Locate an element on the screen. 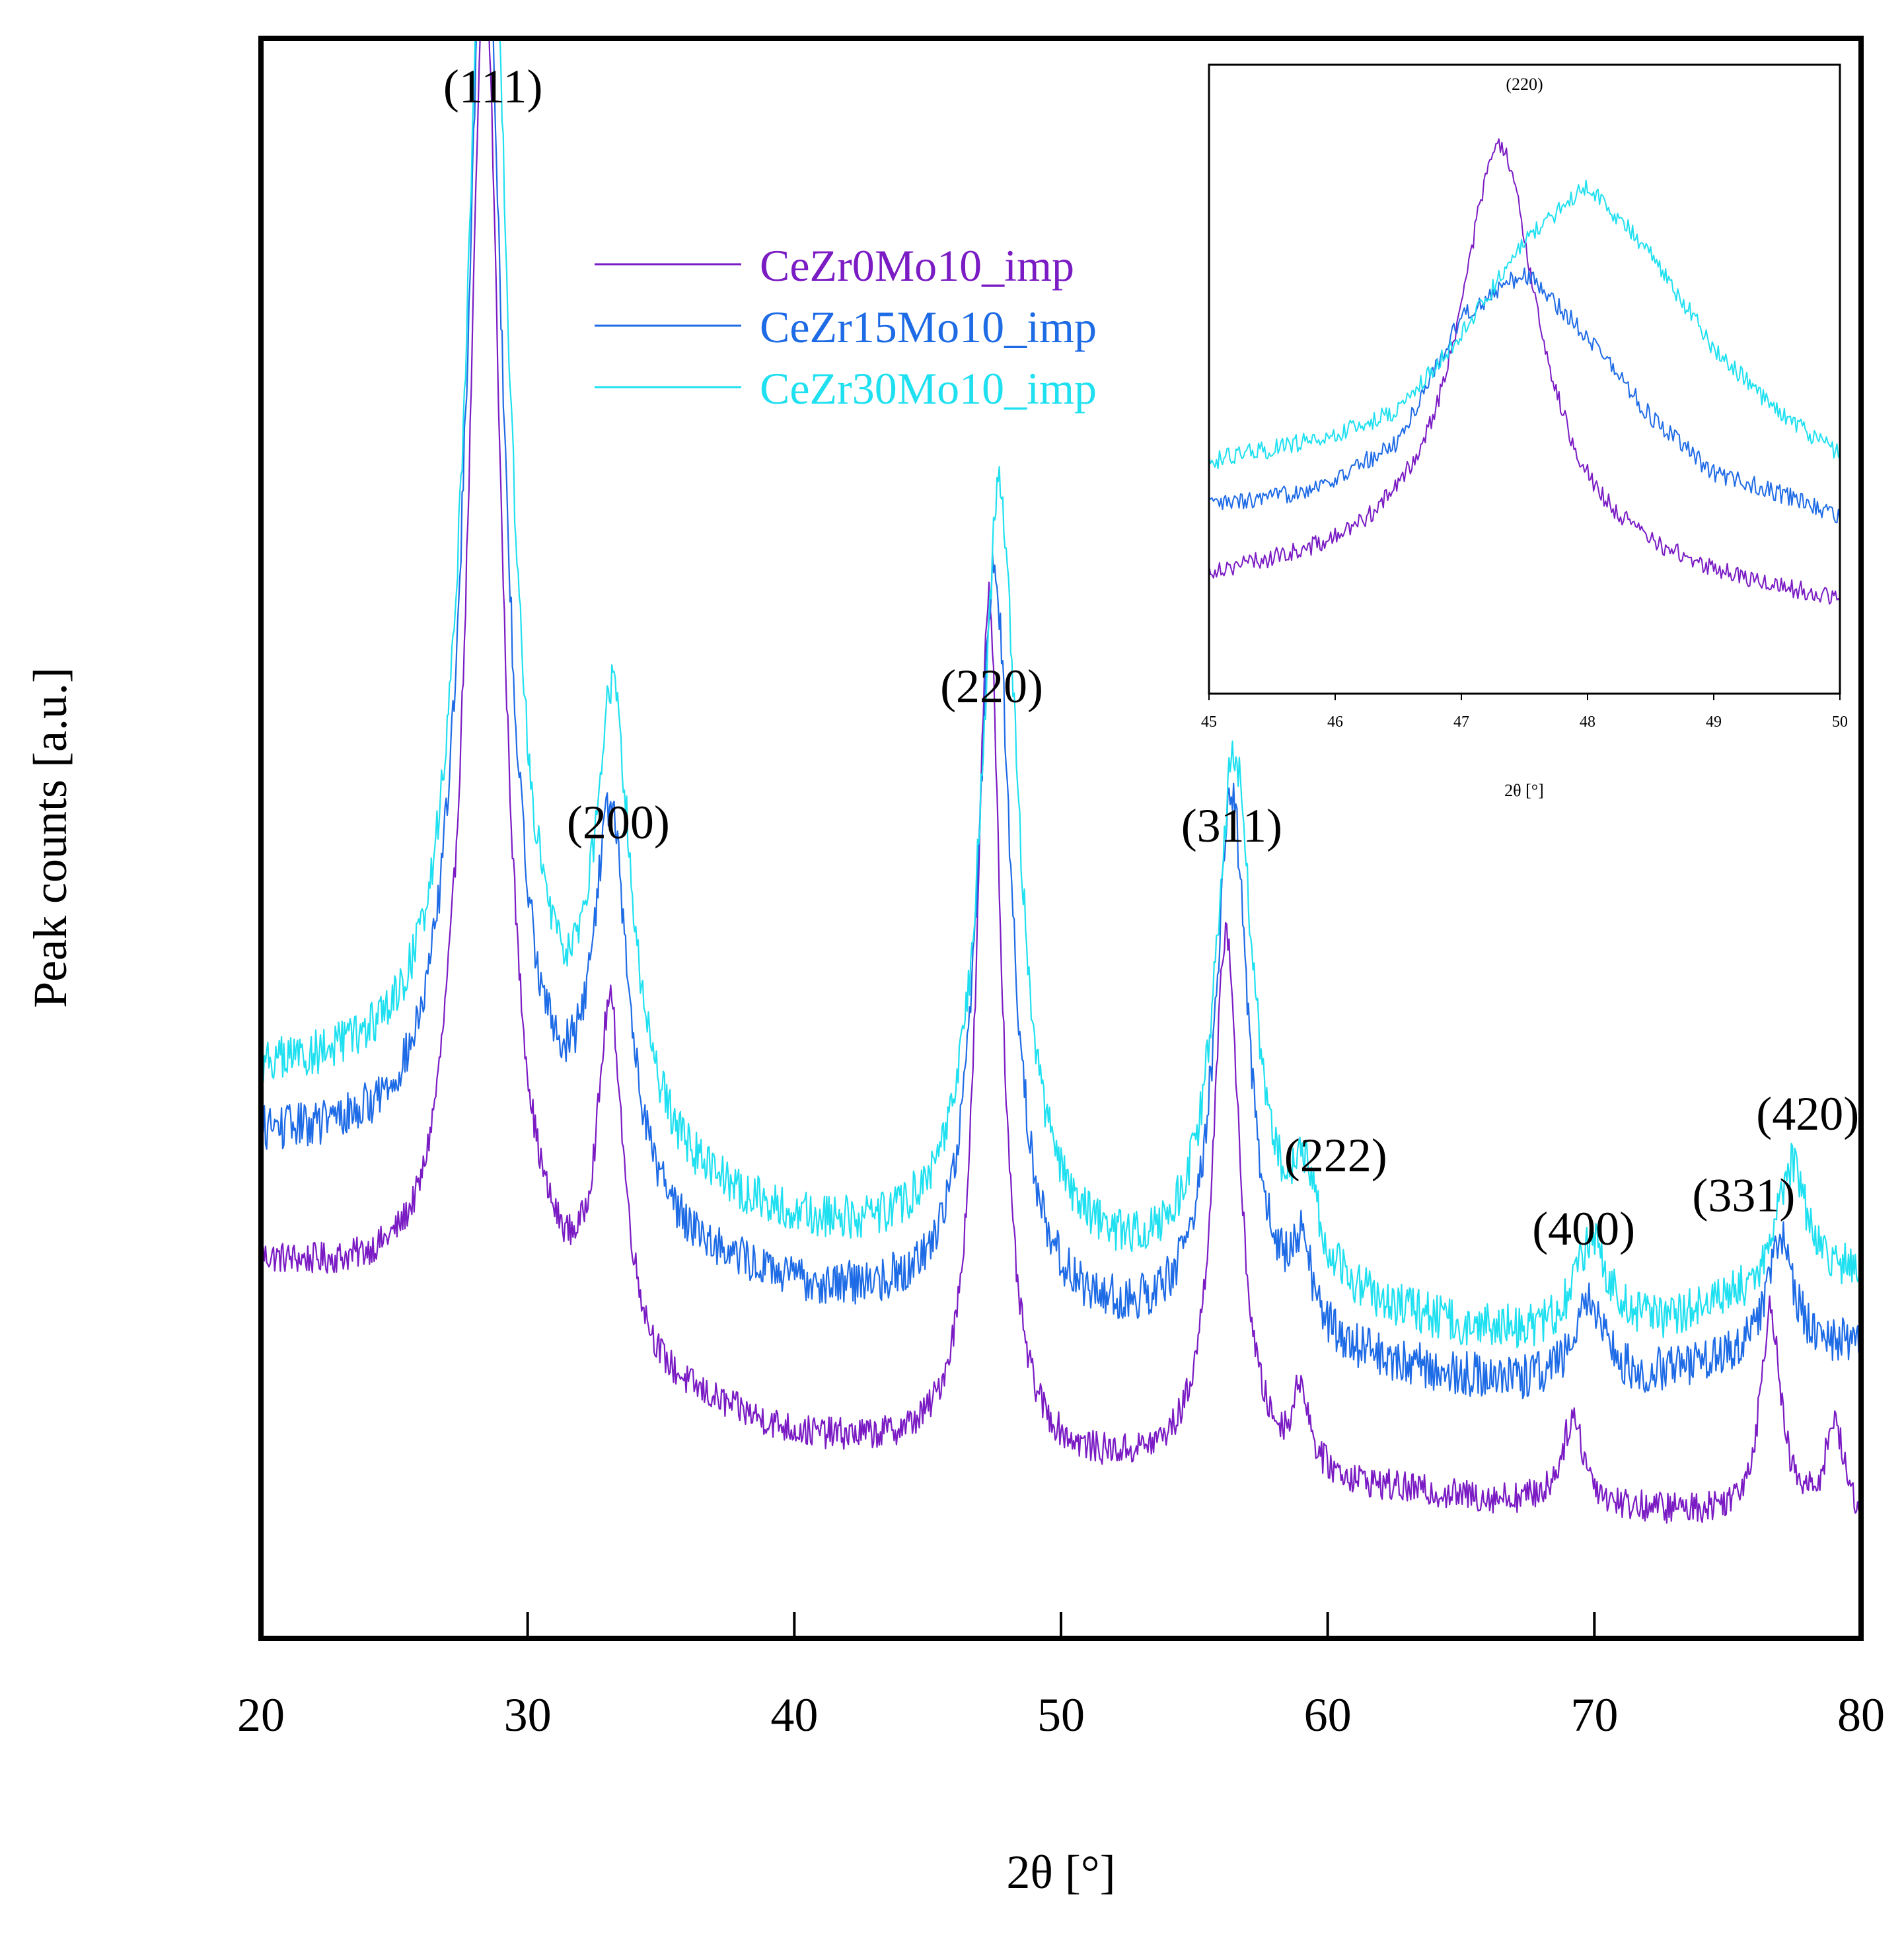  inset-series-group is located at coordinates (1524, 371).